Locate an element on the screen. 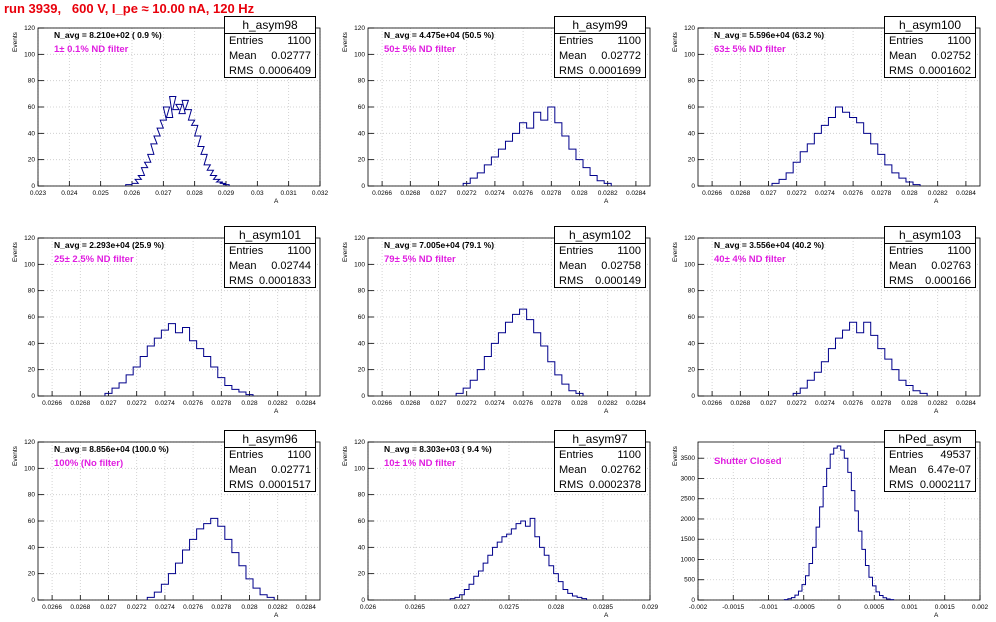  stats-value-rms: 0.0002378 is located at coordinates (615, 485).